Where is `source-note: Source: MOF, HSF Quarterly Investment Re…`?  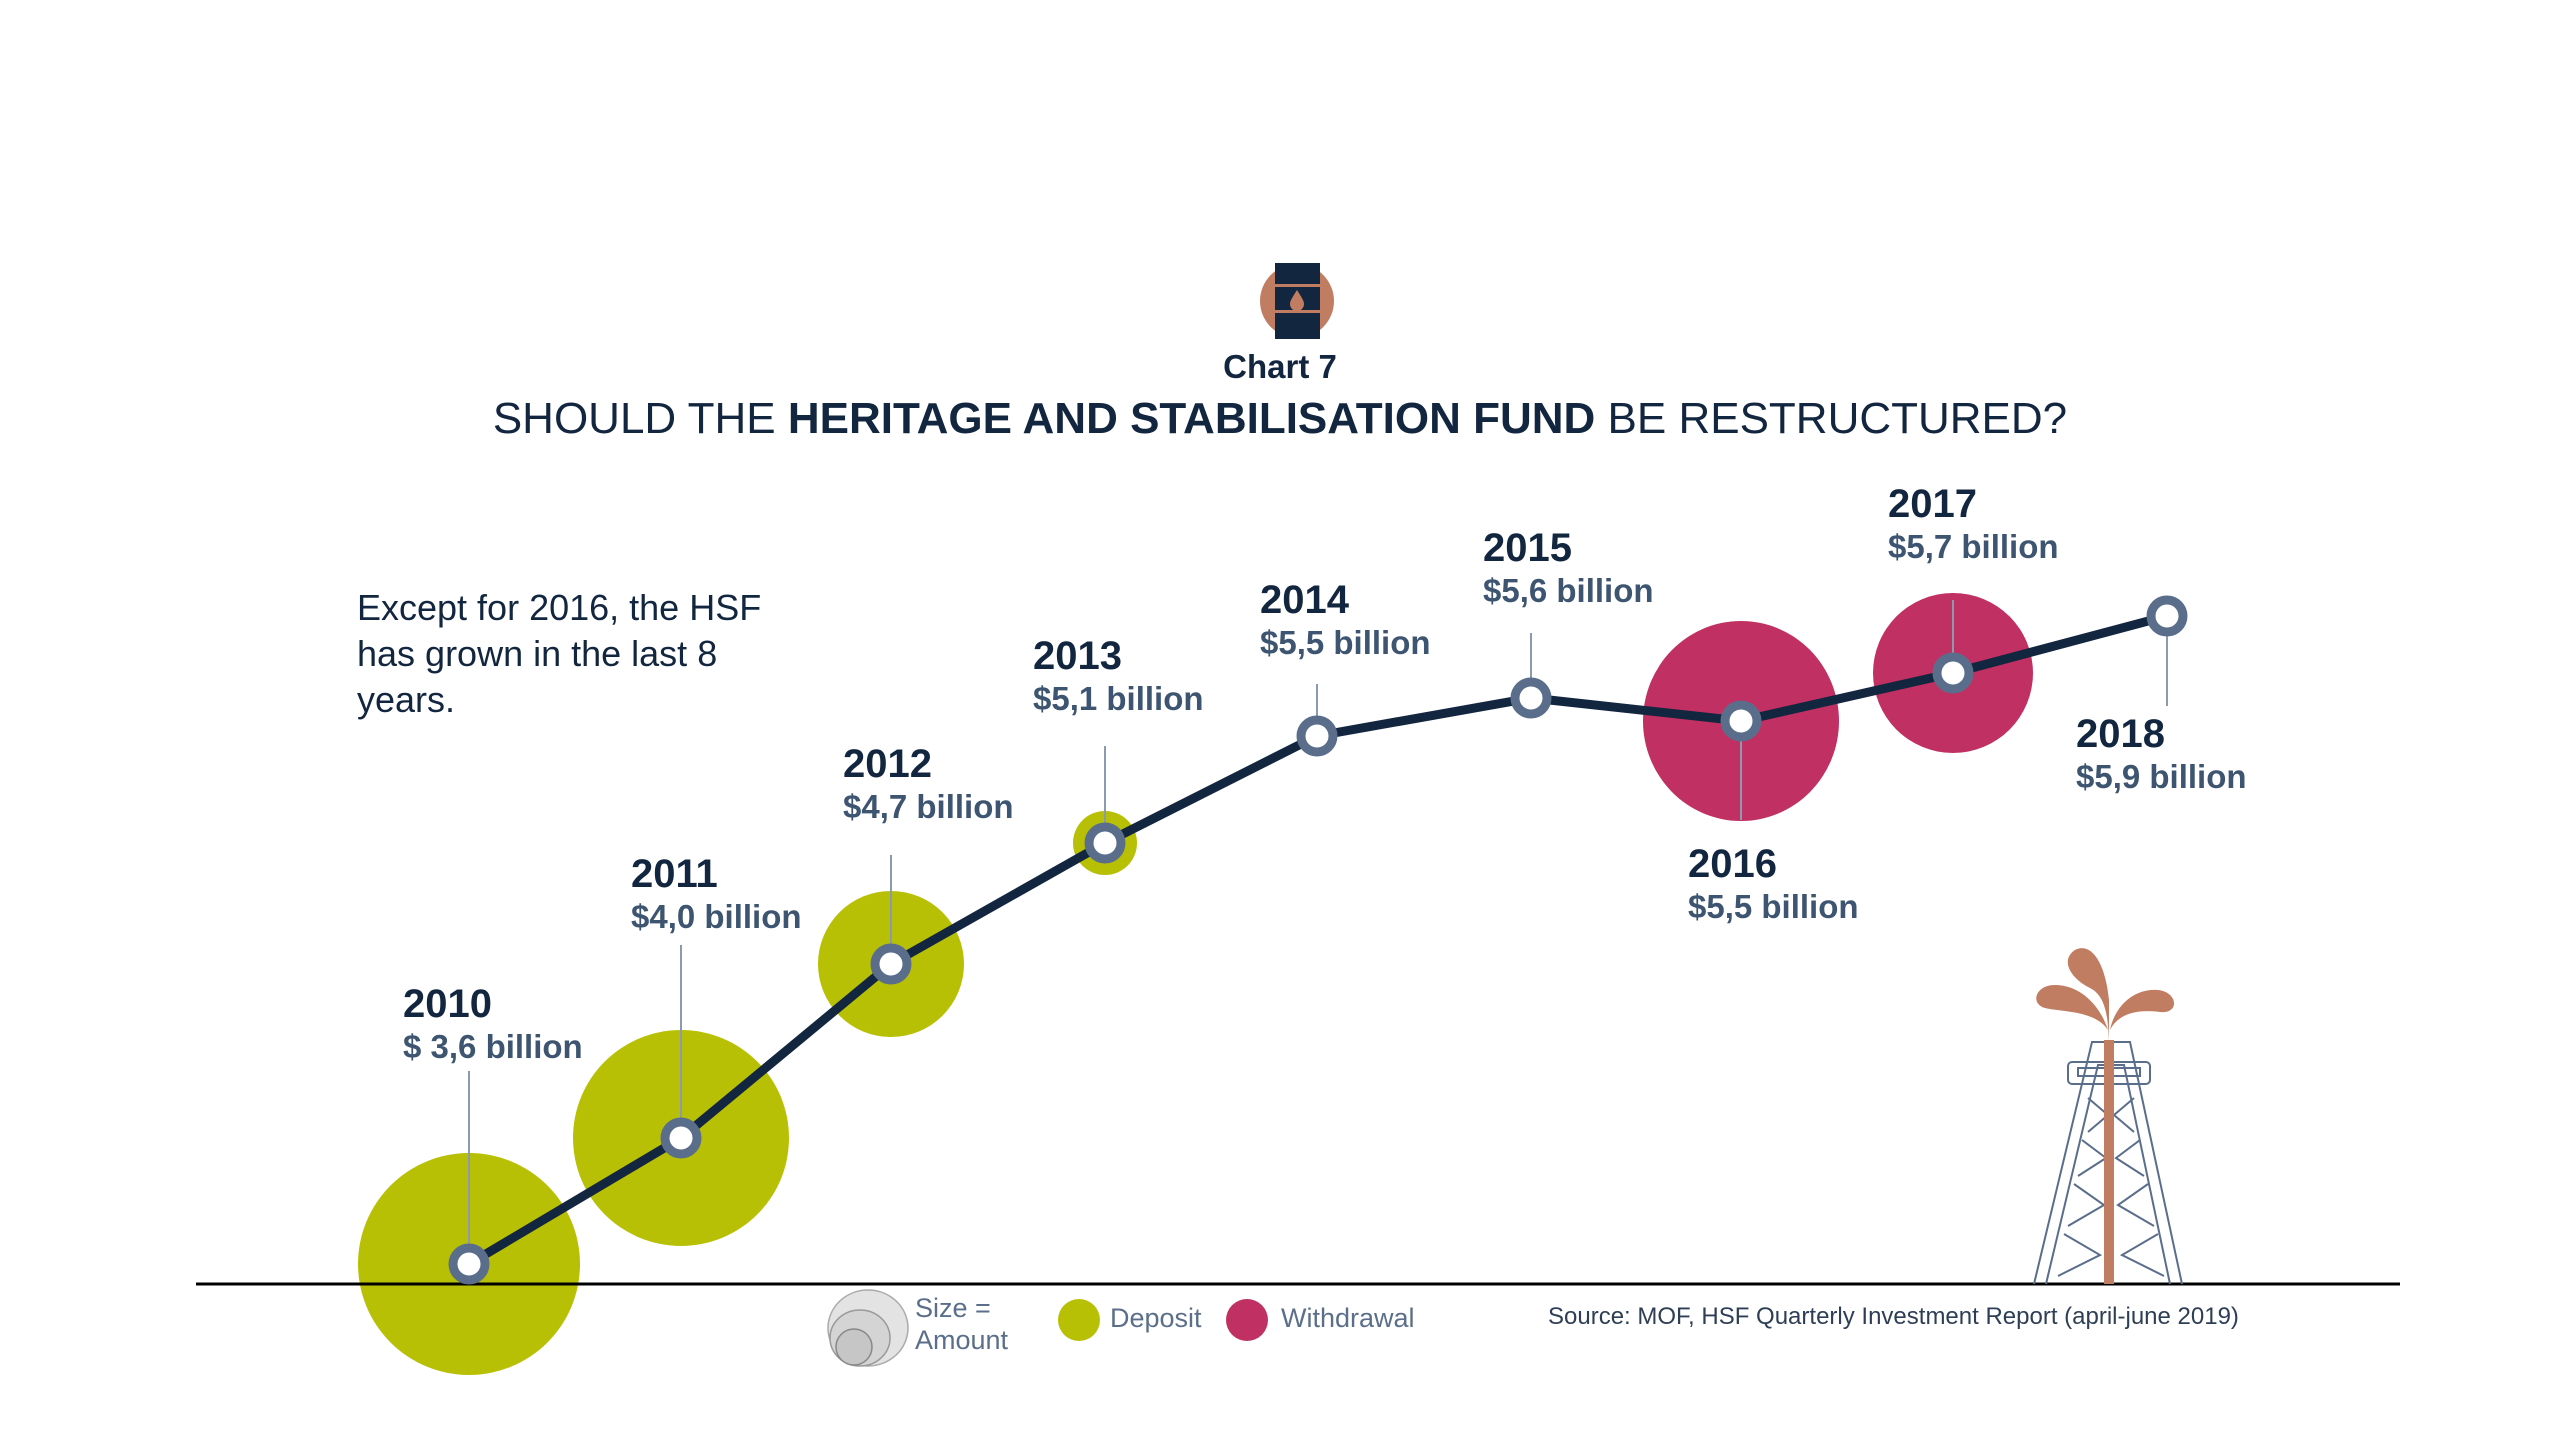
source-note: Source: MOF, HSF Quarterly Investment Re… is located at coordinates (1893, 1316).